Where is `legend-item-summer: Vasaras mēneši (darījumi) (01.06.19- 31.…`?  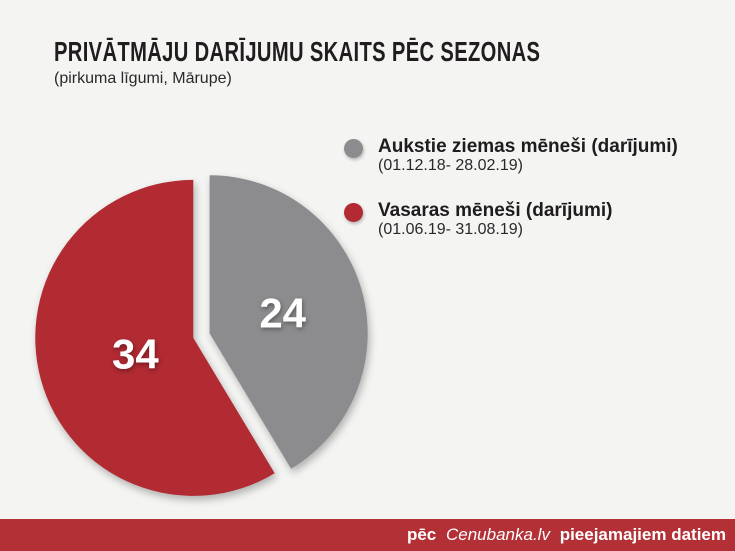
legend-item-summer: Vasaras mēneši (darījumi) (01.06.19- 31.… is located at coordinates (511, 219).